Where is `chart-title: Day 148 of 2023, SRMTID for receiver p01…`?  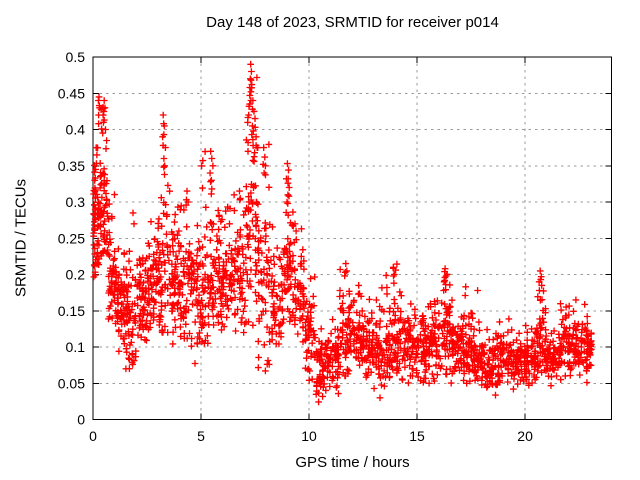 chart-title: Day 148 of 2023, SRMTID for receiver p01… is located at coordinates (352, 22).